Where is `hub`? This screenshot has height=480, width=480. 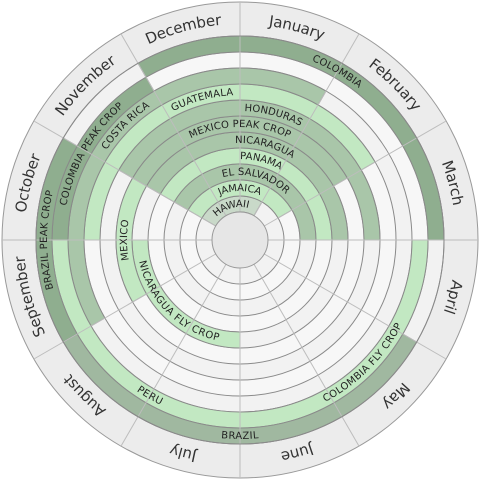 hub is located at coordinates (240, 240).